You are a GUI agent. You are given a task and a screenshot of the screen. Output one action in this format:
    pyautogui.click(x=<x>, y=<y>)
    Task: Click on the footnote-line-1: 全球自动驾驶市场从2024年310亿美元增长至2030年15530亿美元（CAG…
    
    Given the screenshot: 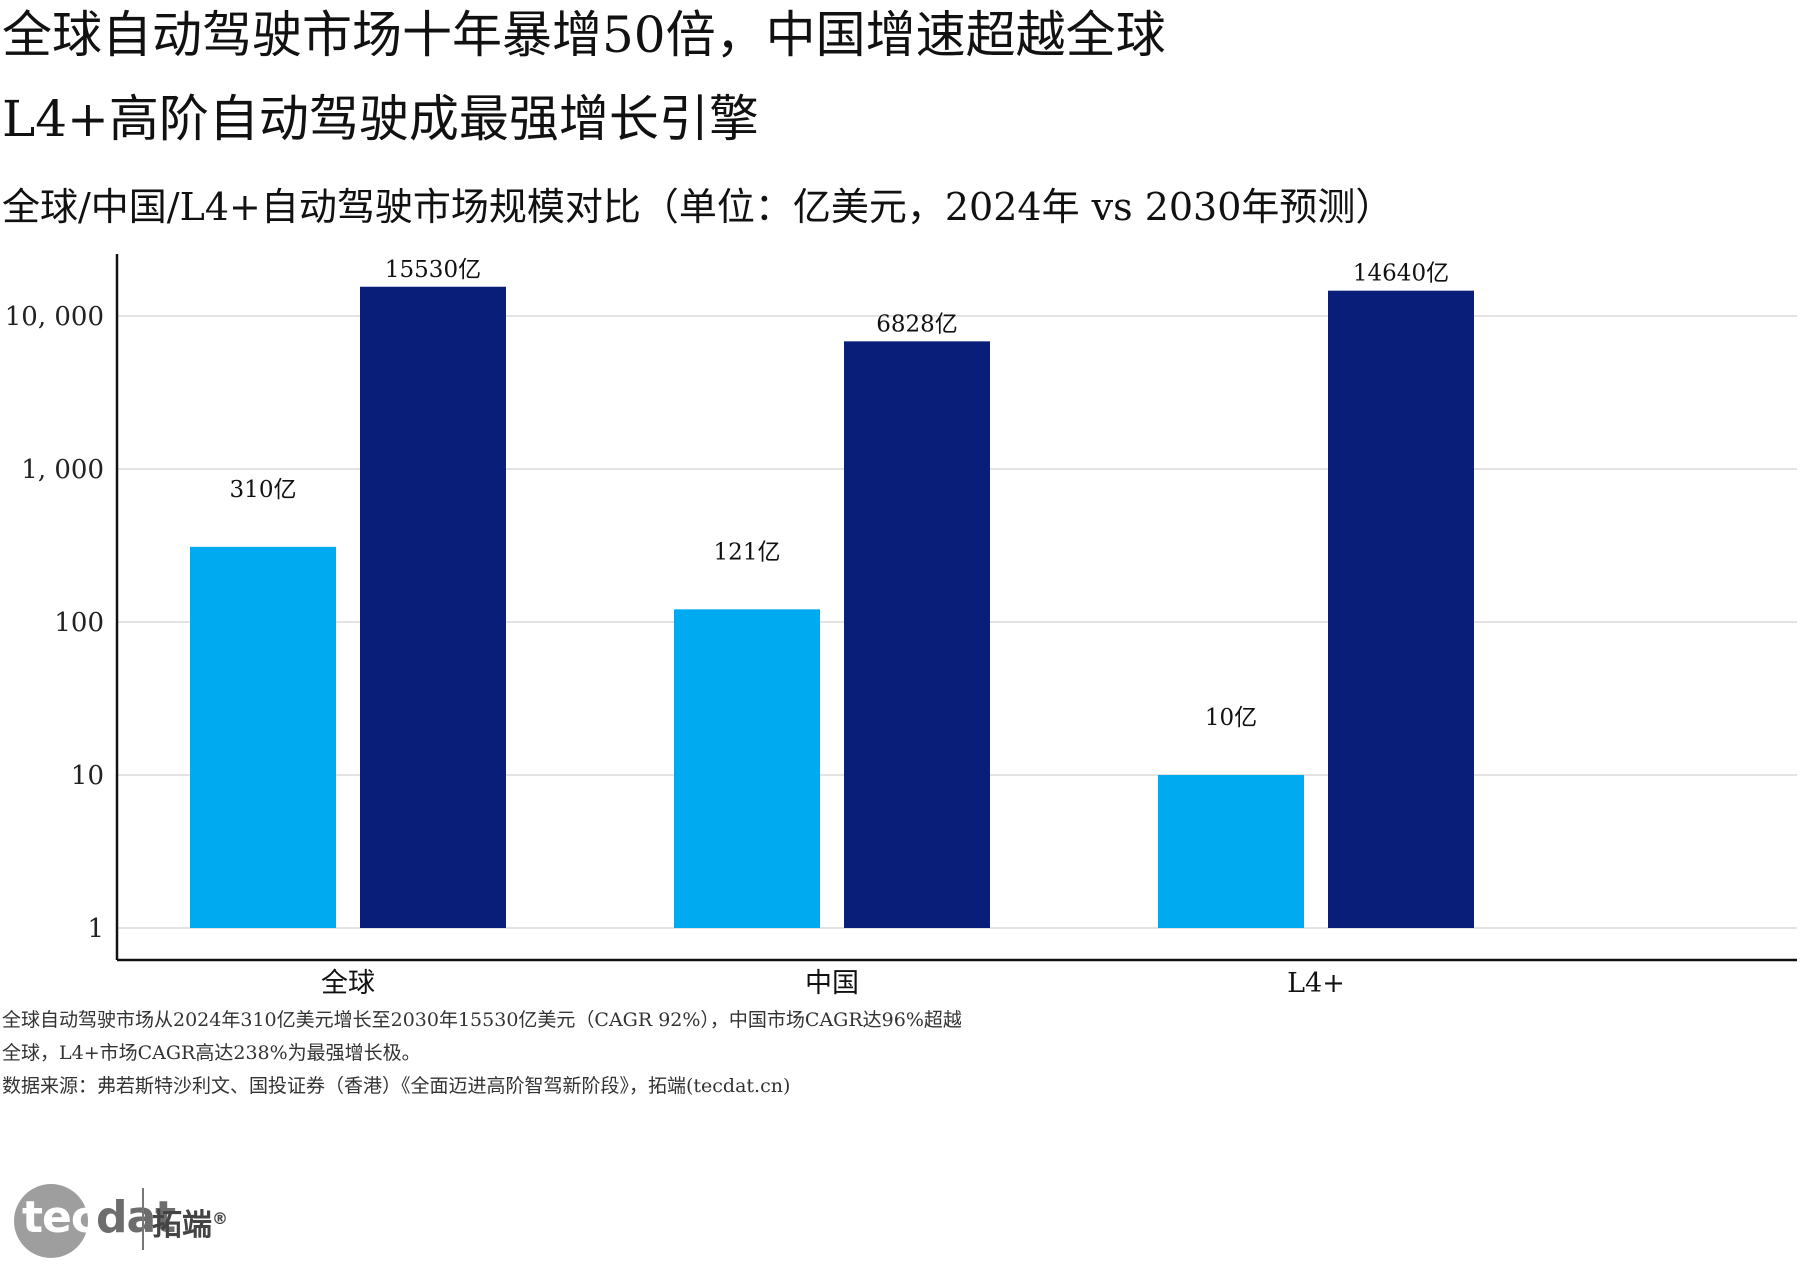 What is the action you would take?
    pyautogui.click(x=482, y=1020)
    